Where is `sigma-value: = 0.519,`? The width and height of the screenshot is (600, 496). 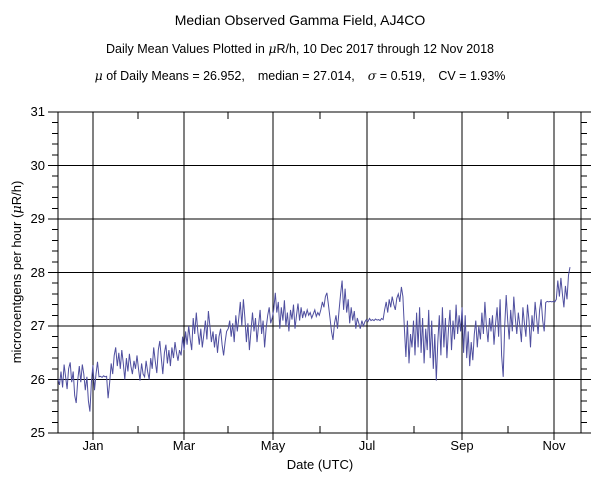 sigma-value: = 0.519, is located at coordinates (401, 76).